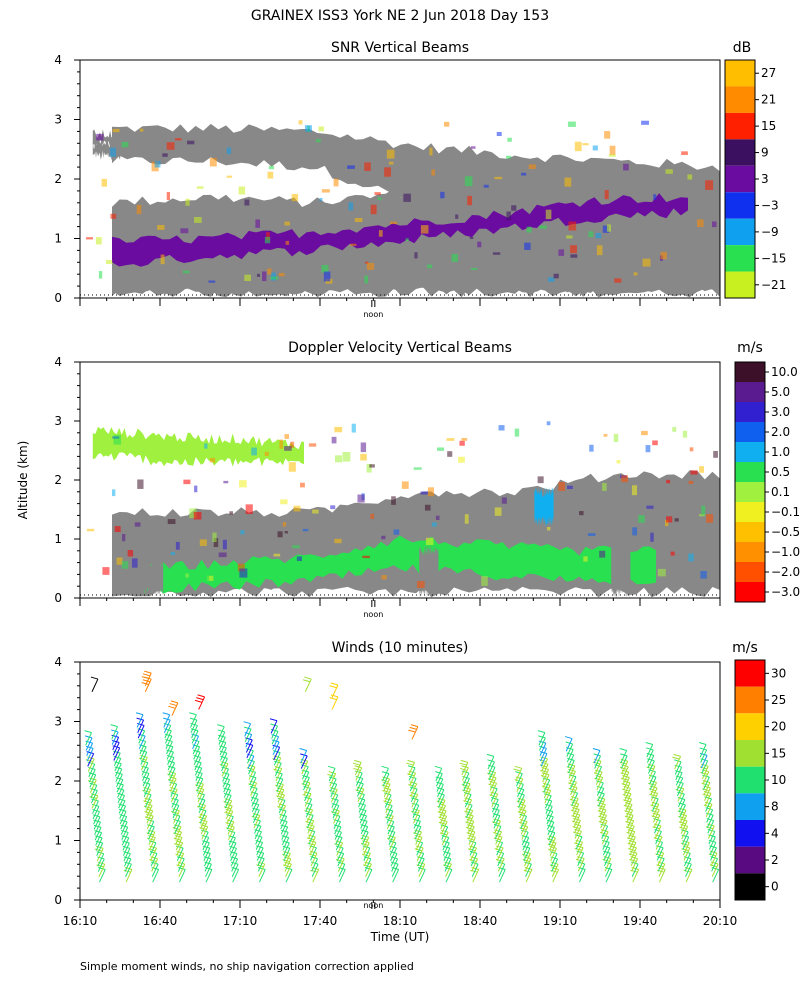 The width and height of the screenshot is (800, 1000). What do you see at coordinates (780, 412) in the screenshot?
I see `colorbar-label: 3.0` at bounding box center [780, 412].